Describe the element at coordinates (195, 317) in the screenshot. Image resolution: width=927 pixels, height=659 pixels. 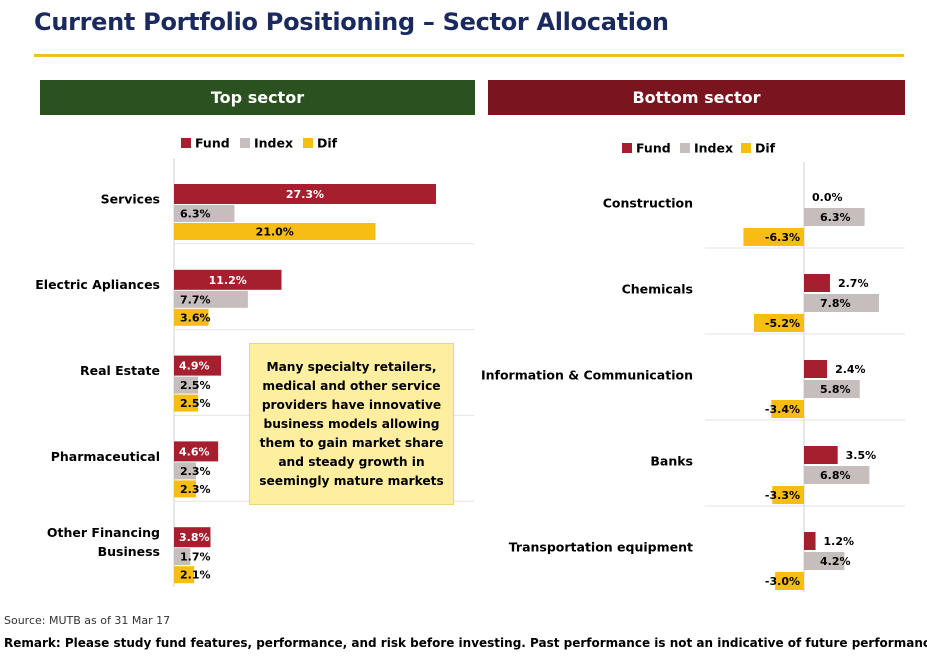
I see `top-value-label-dif: 3.6%` at that location.